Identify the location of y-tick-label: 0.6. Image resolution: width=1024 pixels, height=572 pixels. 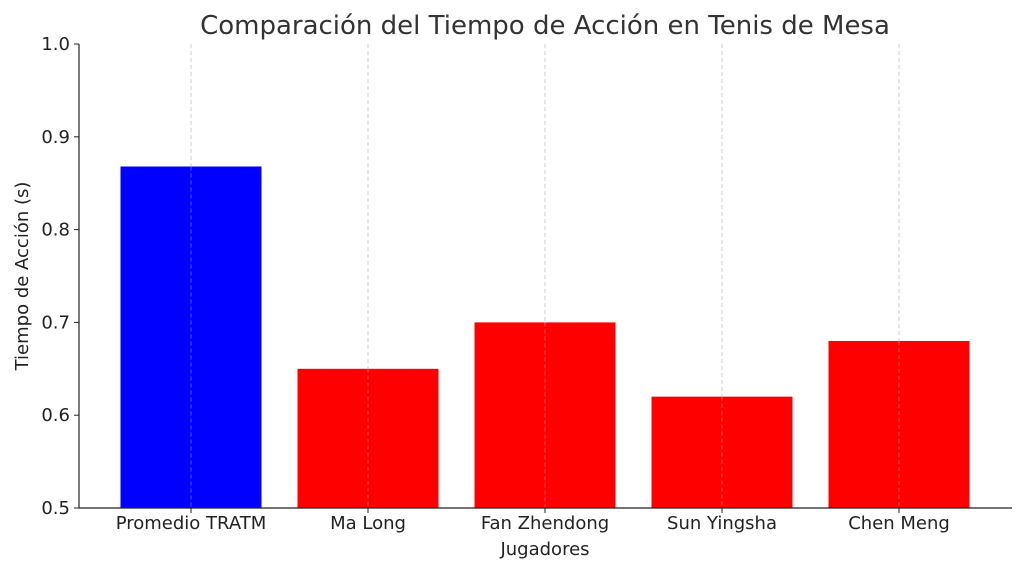
(55, 415).